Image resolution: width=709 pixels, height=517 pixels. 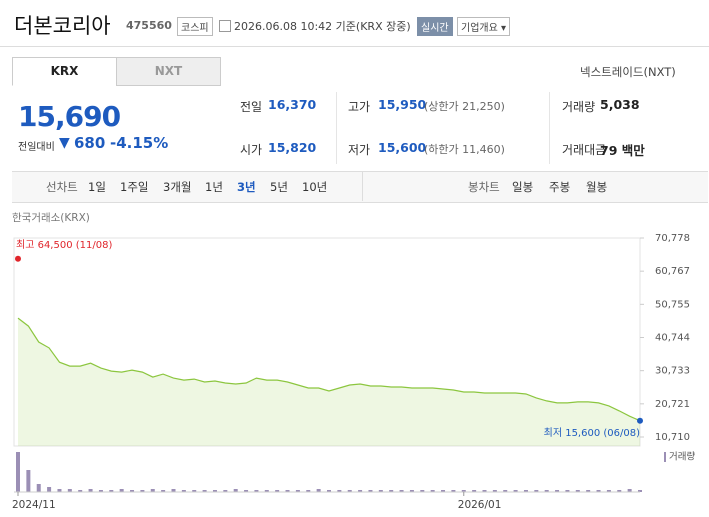 What do you see at coordinates (402, 104) in the screenshot?
I see `summary-value: 15,950` at bounding box center [402, 104].